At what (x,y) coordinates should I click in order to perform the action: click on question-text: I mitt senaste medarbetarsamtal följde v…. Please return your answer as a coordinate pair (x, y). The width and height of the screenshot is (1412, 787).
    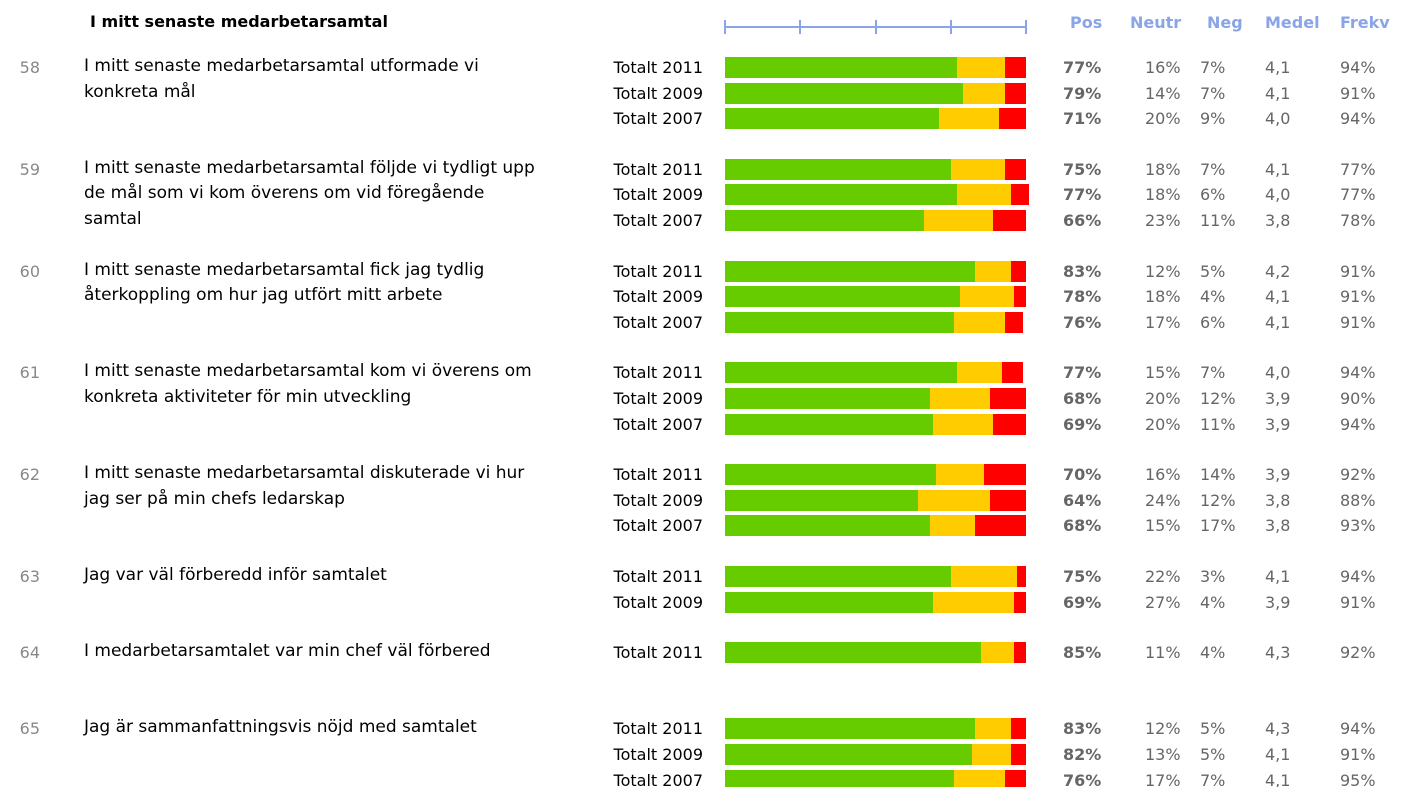
    Looking at the image, I should click on (309, 193).